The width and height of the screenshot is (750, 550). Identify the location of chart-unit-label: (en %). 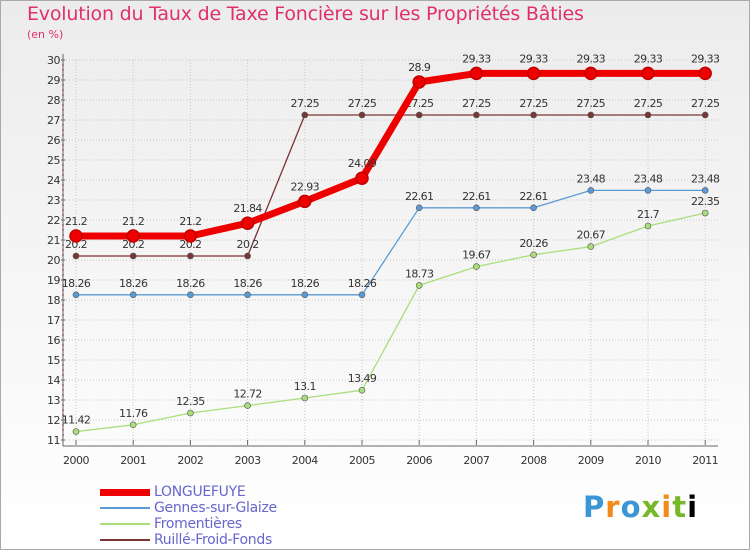
(45, 34).